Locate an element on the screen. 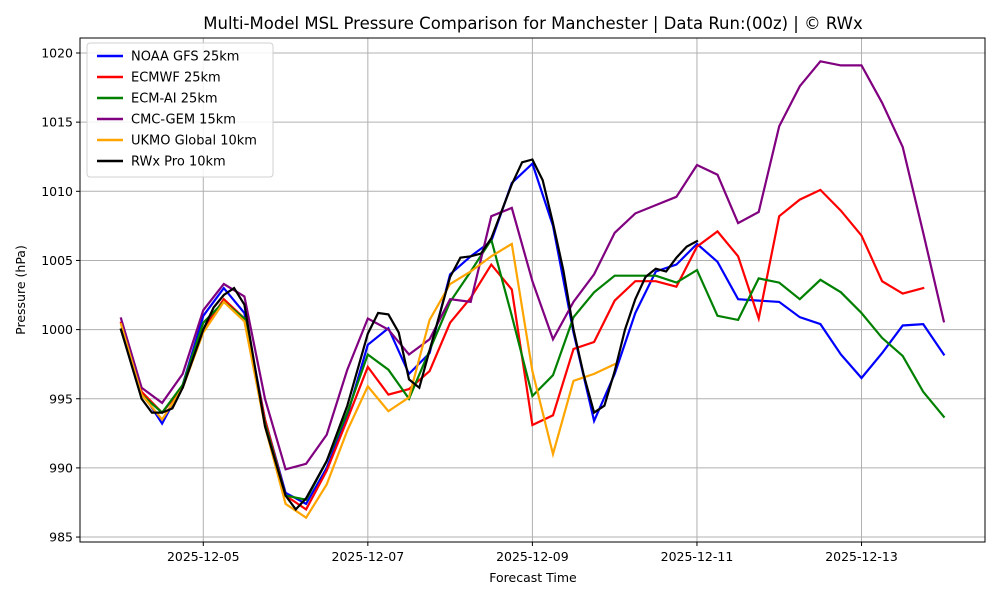 The width and height of the screenshot is (1000, 600). y-tick-label: 995 is located at coordinates (61, 398).